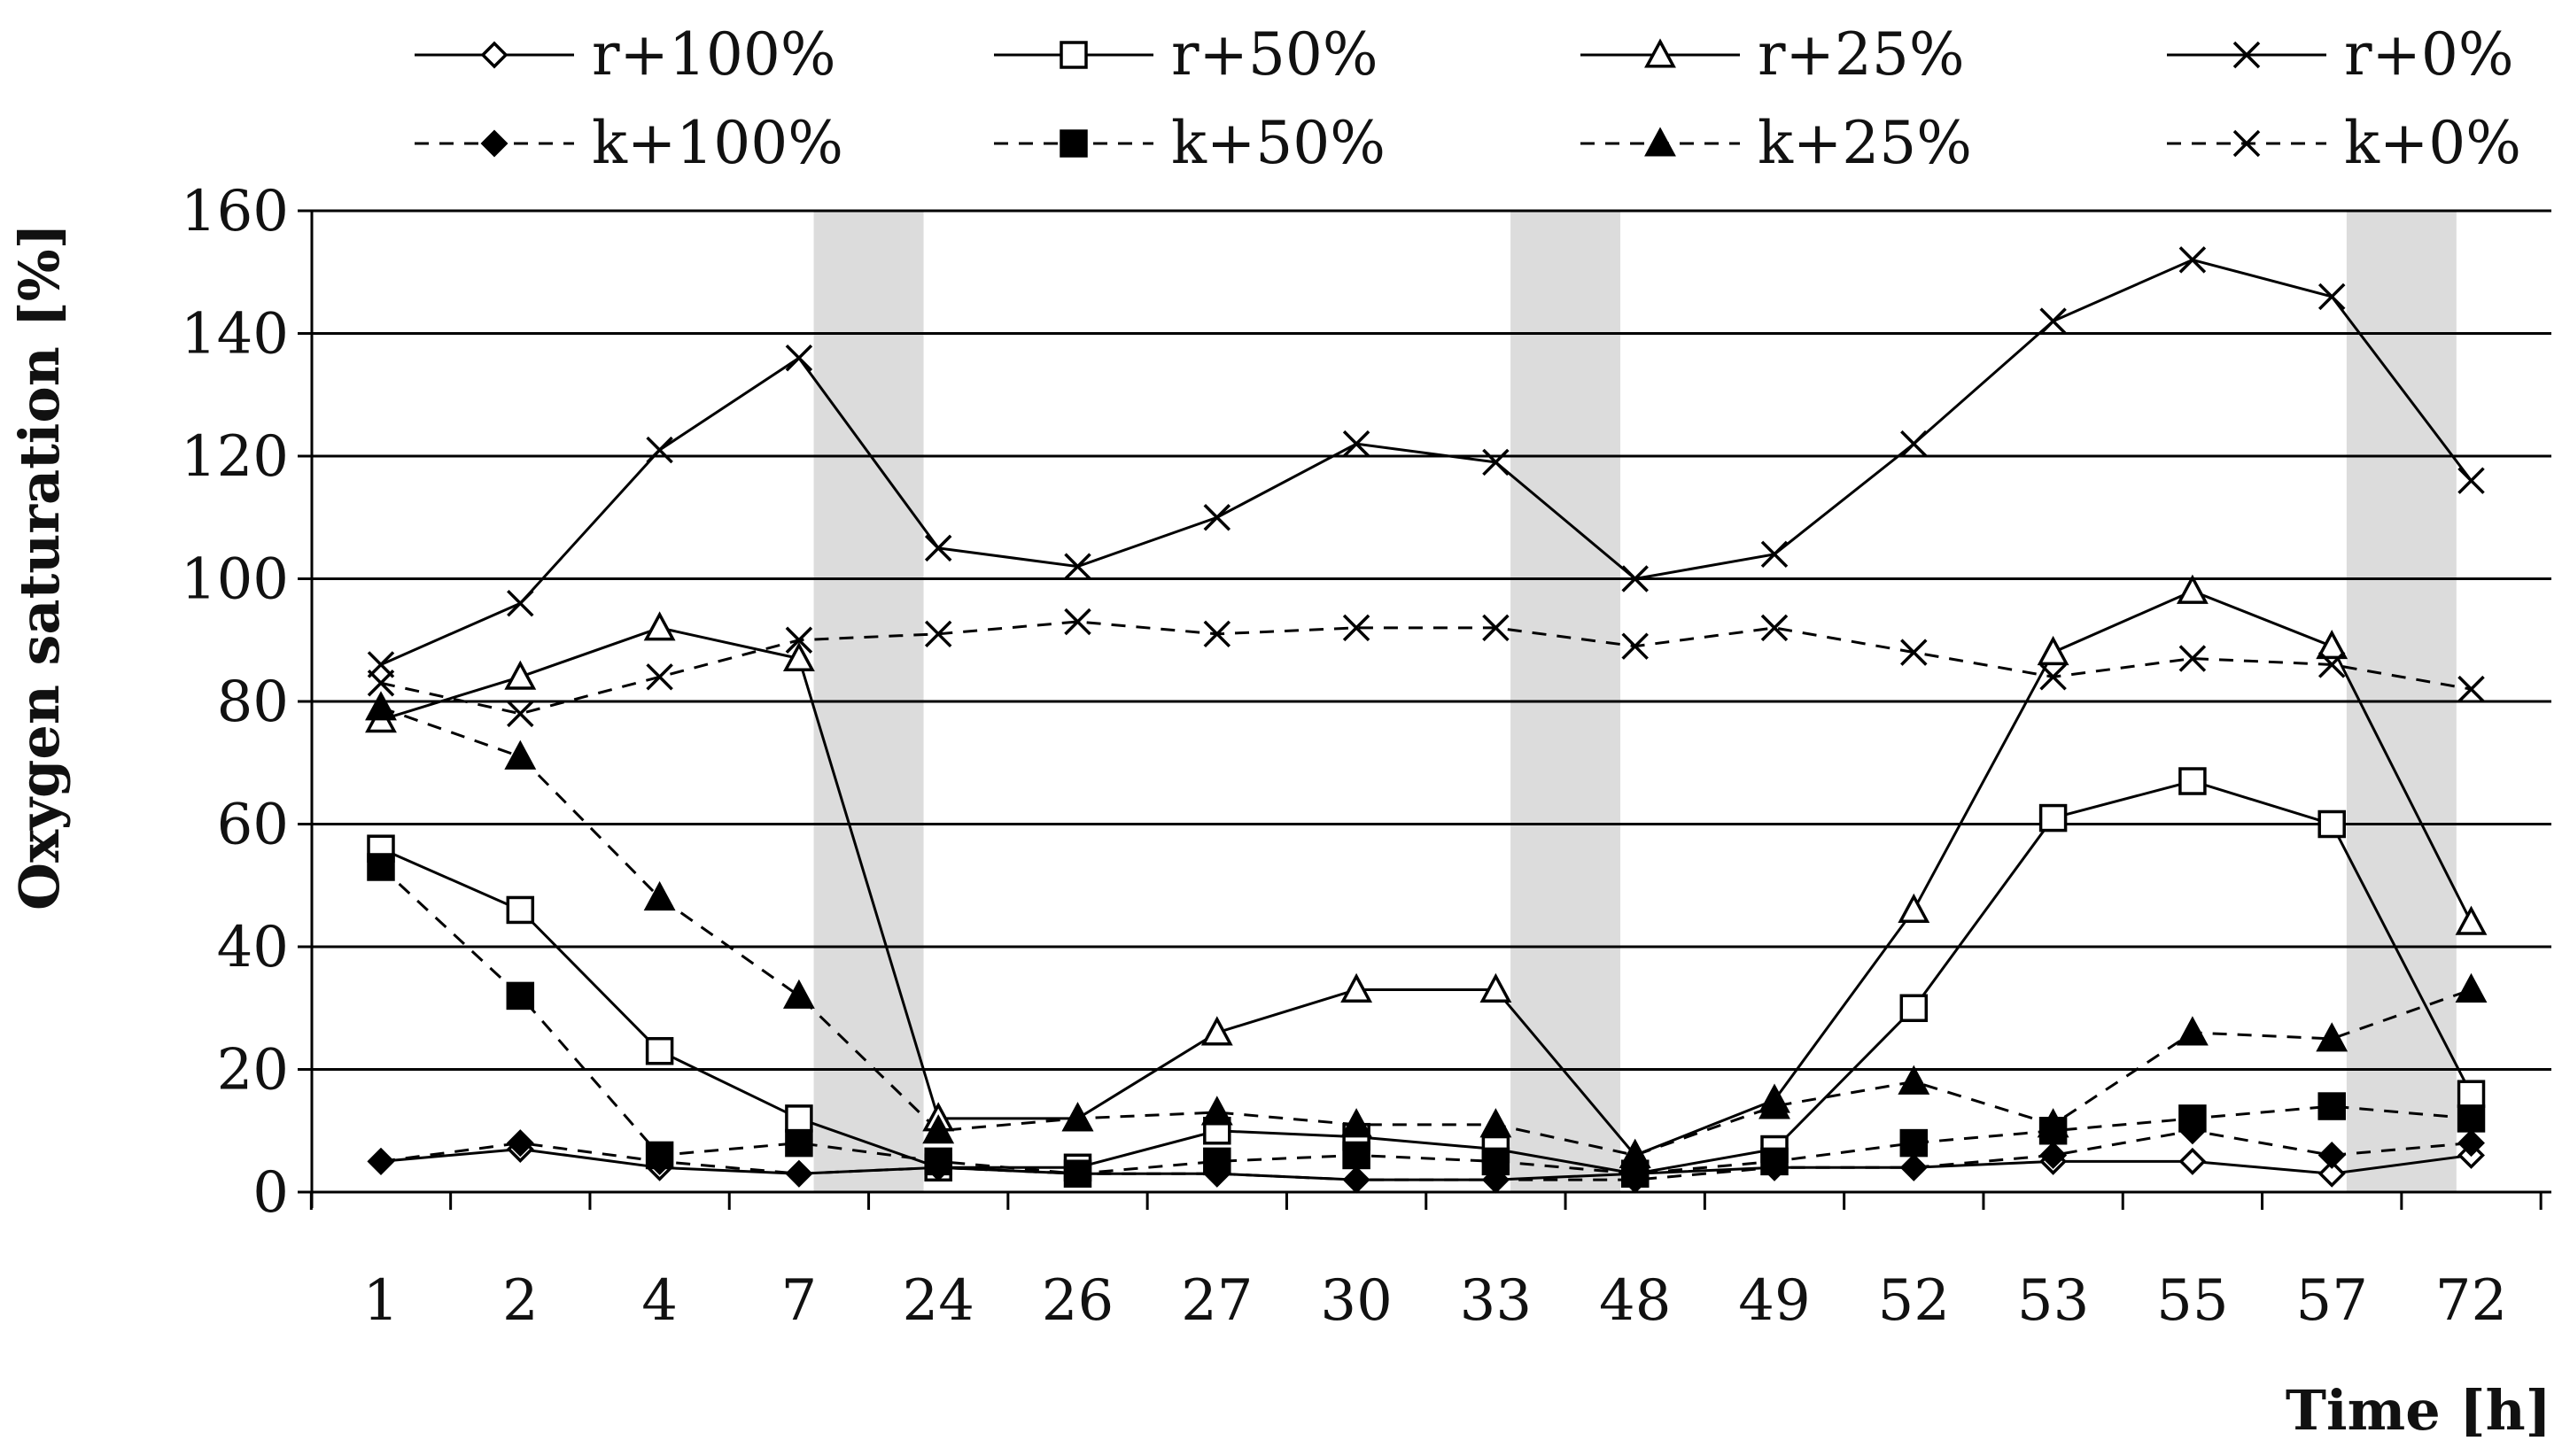  I want to click on x-tick-label: 7, so click(799, 1301).